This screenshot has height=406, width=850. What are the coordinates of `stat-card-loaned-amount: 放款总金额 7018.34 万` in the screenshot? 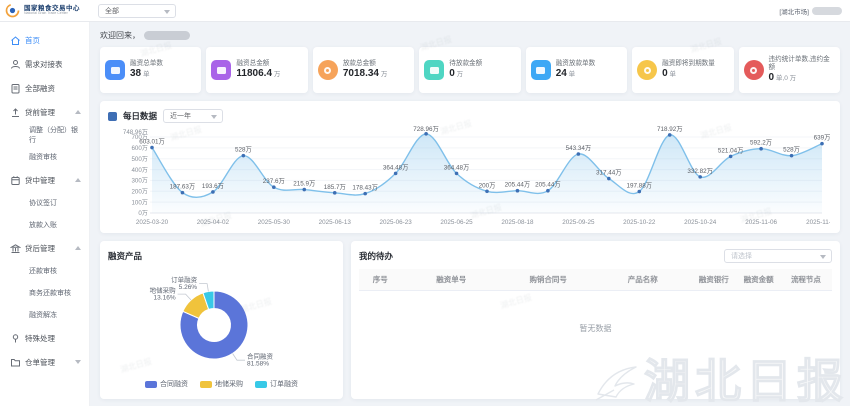 It's located at (363, 70).